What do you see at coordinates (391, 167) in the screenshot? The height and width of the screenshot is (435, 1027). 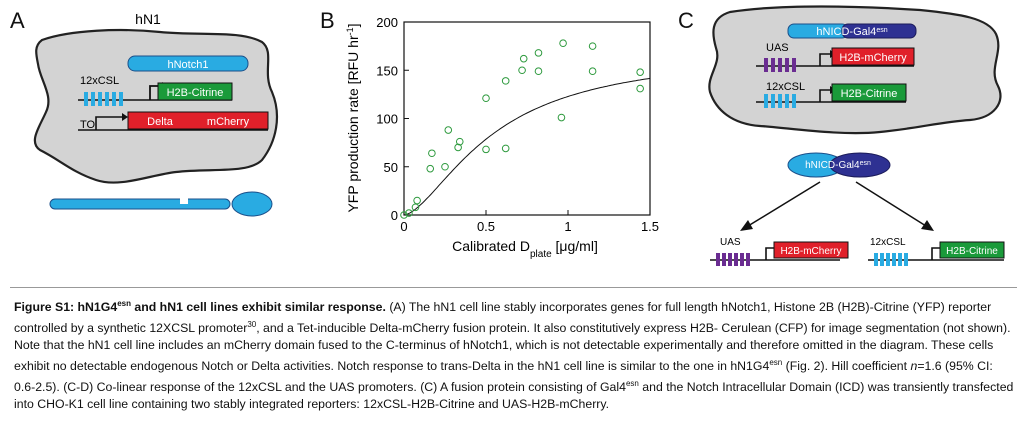 I see `y-tick-label: 50` at bounding box center [391, 167].